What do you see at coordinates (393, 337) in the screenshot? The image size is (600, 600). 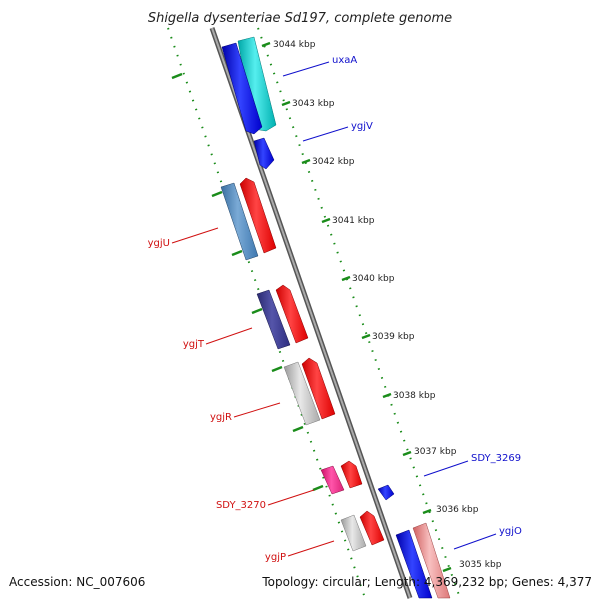 I see `tick-label: 3039 kbp` at bounding box center [393, 337].